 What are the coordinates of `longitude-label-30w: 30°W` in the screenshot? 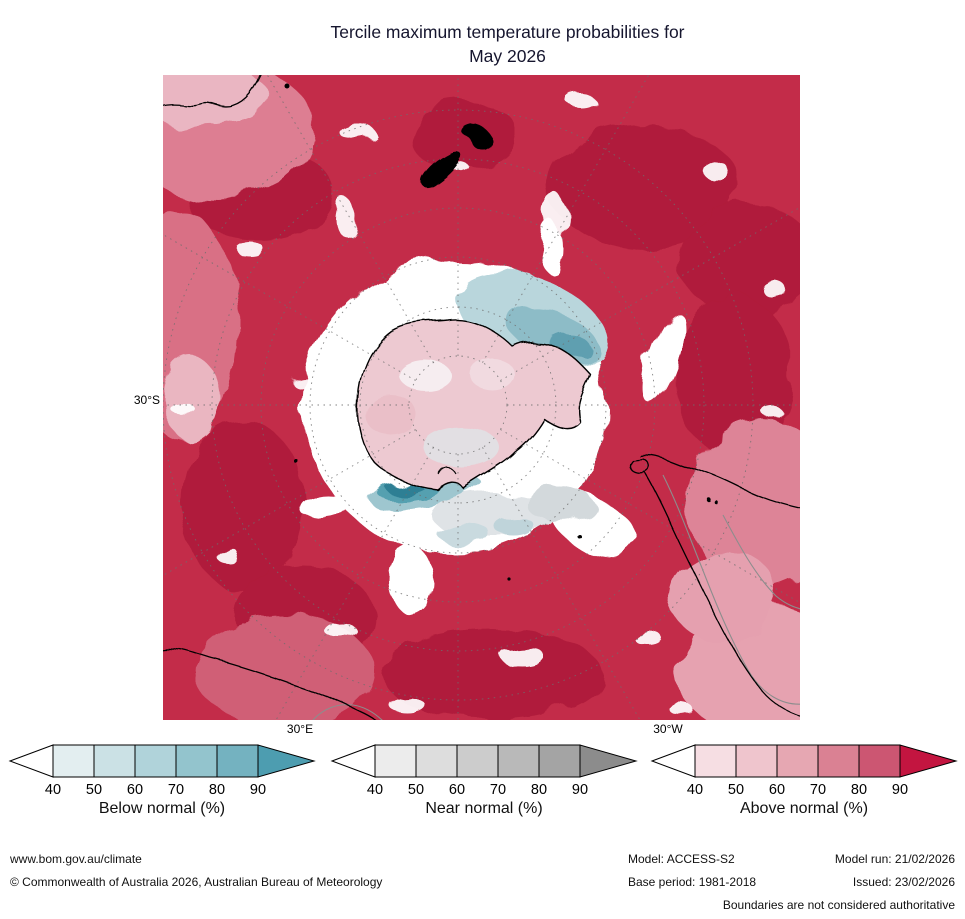 It's located at (668, 729).